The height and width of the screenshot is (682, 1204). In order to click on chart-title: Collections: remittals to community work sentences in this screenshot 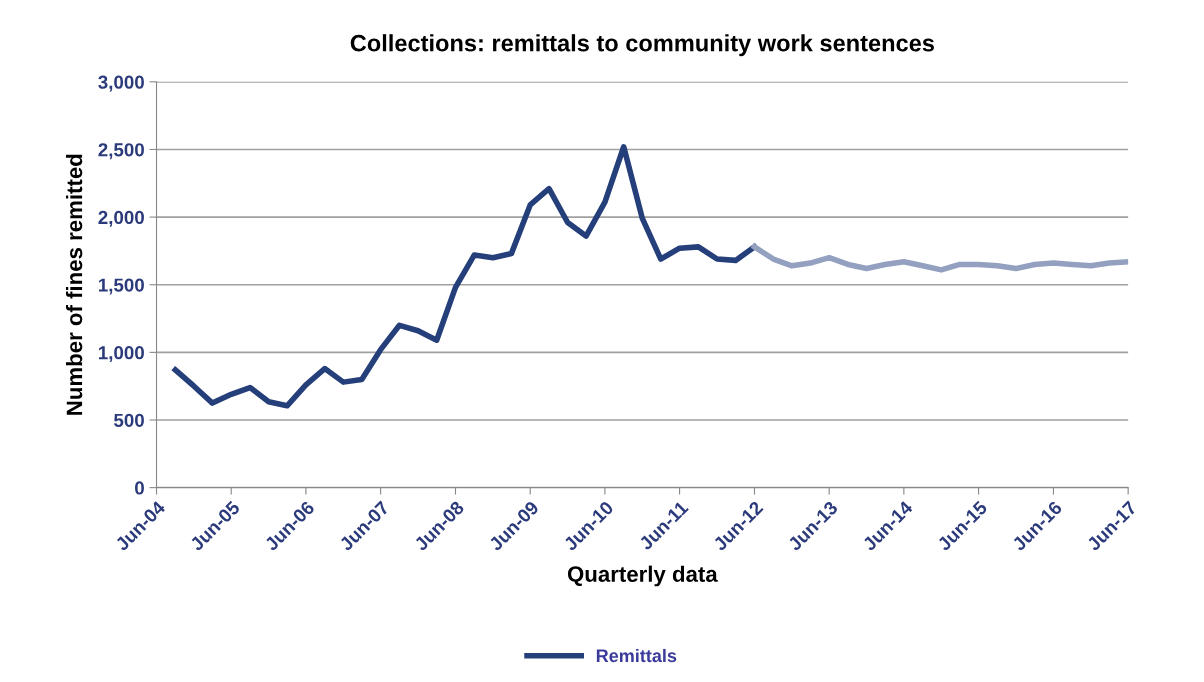, I will do `click(642, 45)`.